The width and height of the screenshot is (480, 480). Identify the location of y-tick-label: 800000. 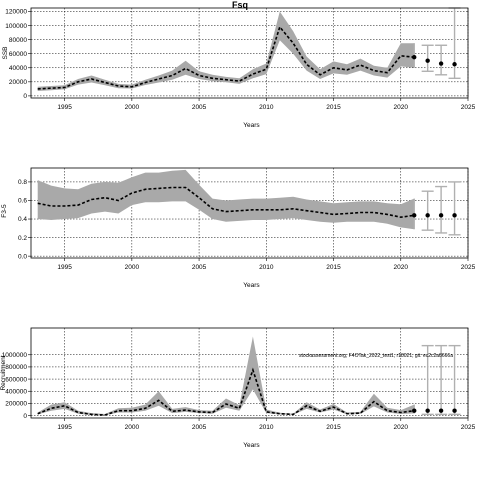
(16, 367).